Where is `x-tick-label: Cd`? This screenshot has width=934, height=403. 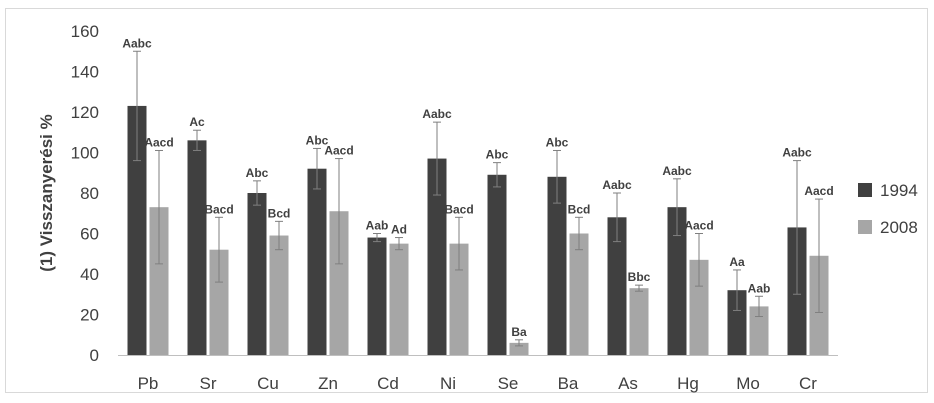
x-tick-label: Cd is located at coordinates (388, 383).